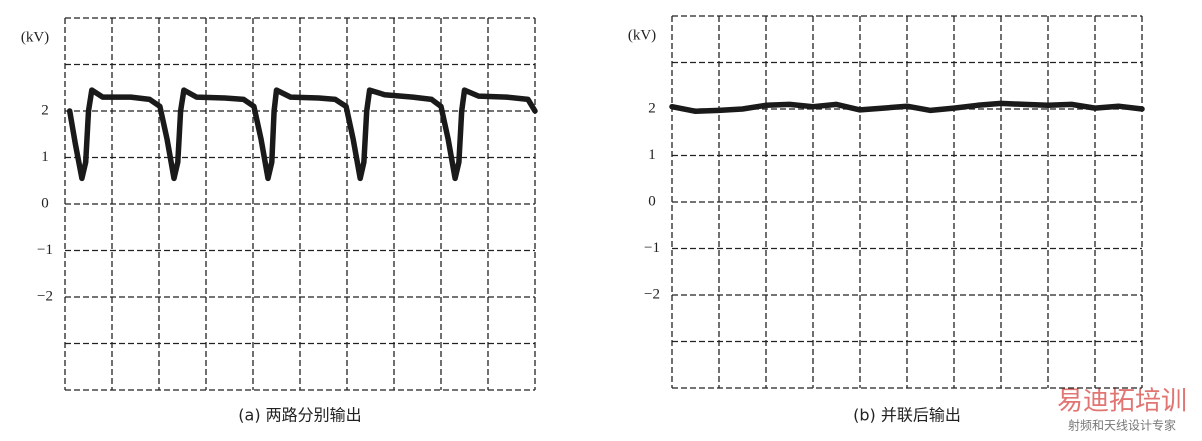  Describe the element at coordinates (1122, 425) in the screenshot. I see `watermark-subtitle: 射频和天线设计专家` at that location.